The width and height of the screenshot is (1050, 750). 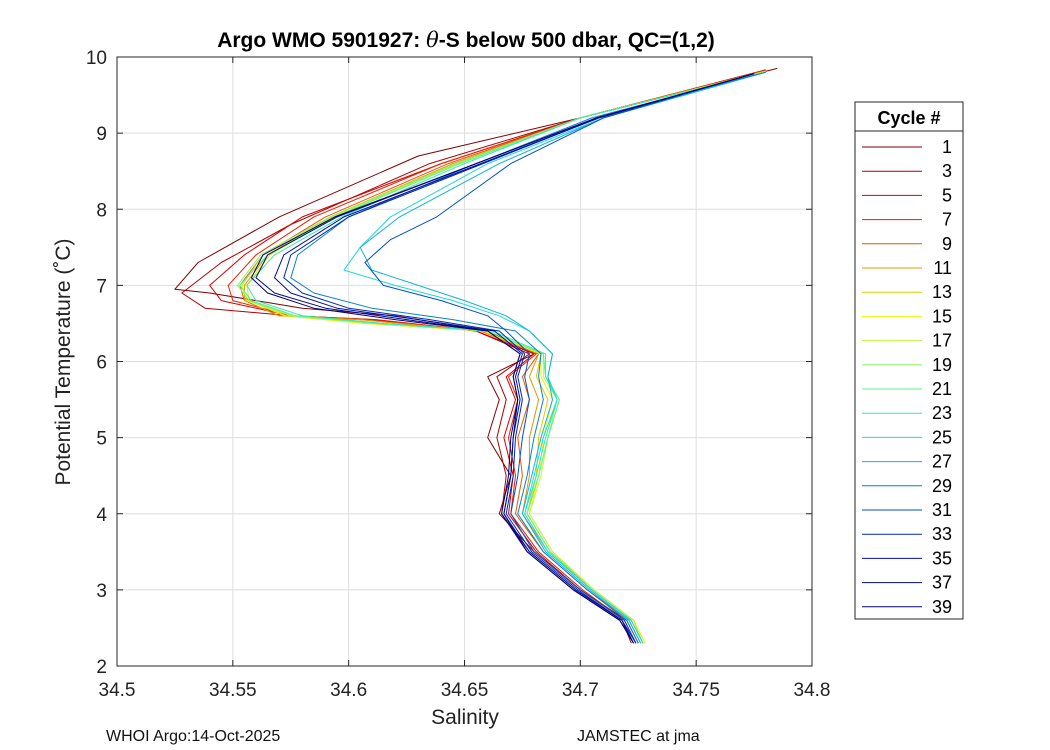 I want to click on legend-label: 35, so click(x=942, y=558).